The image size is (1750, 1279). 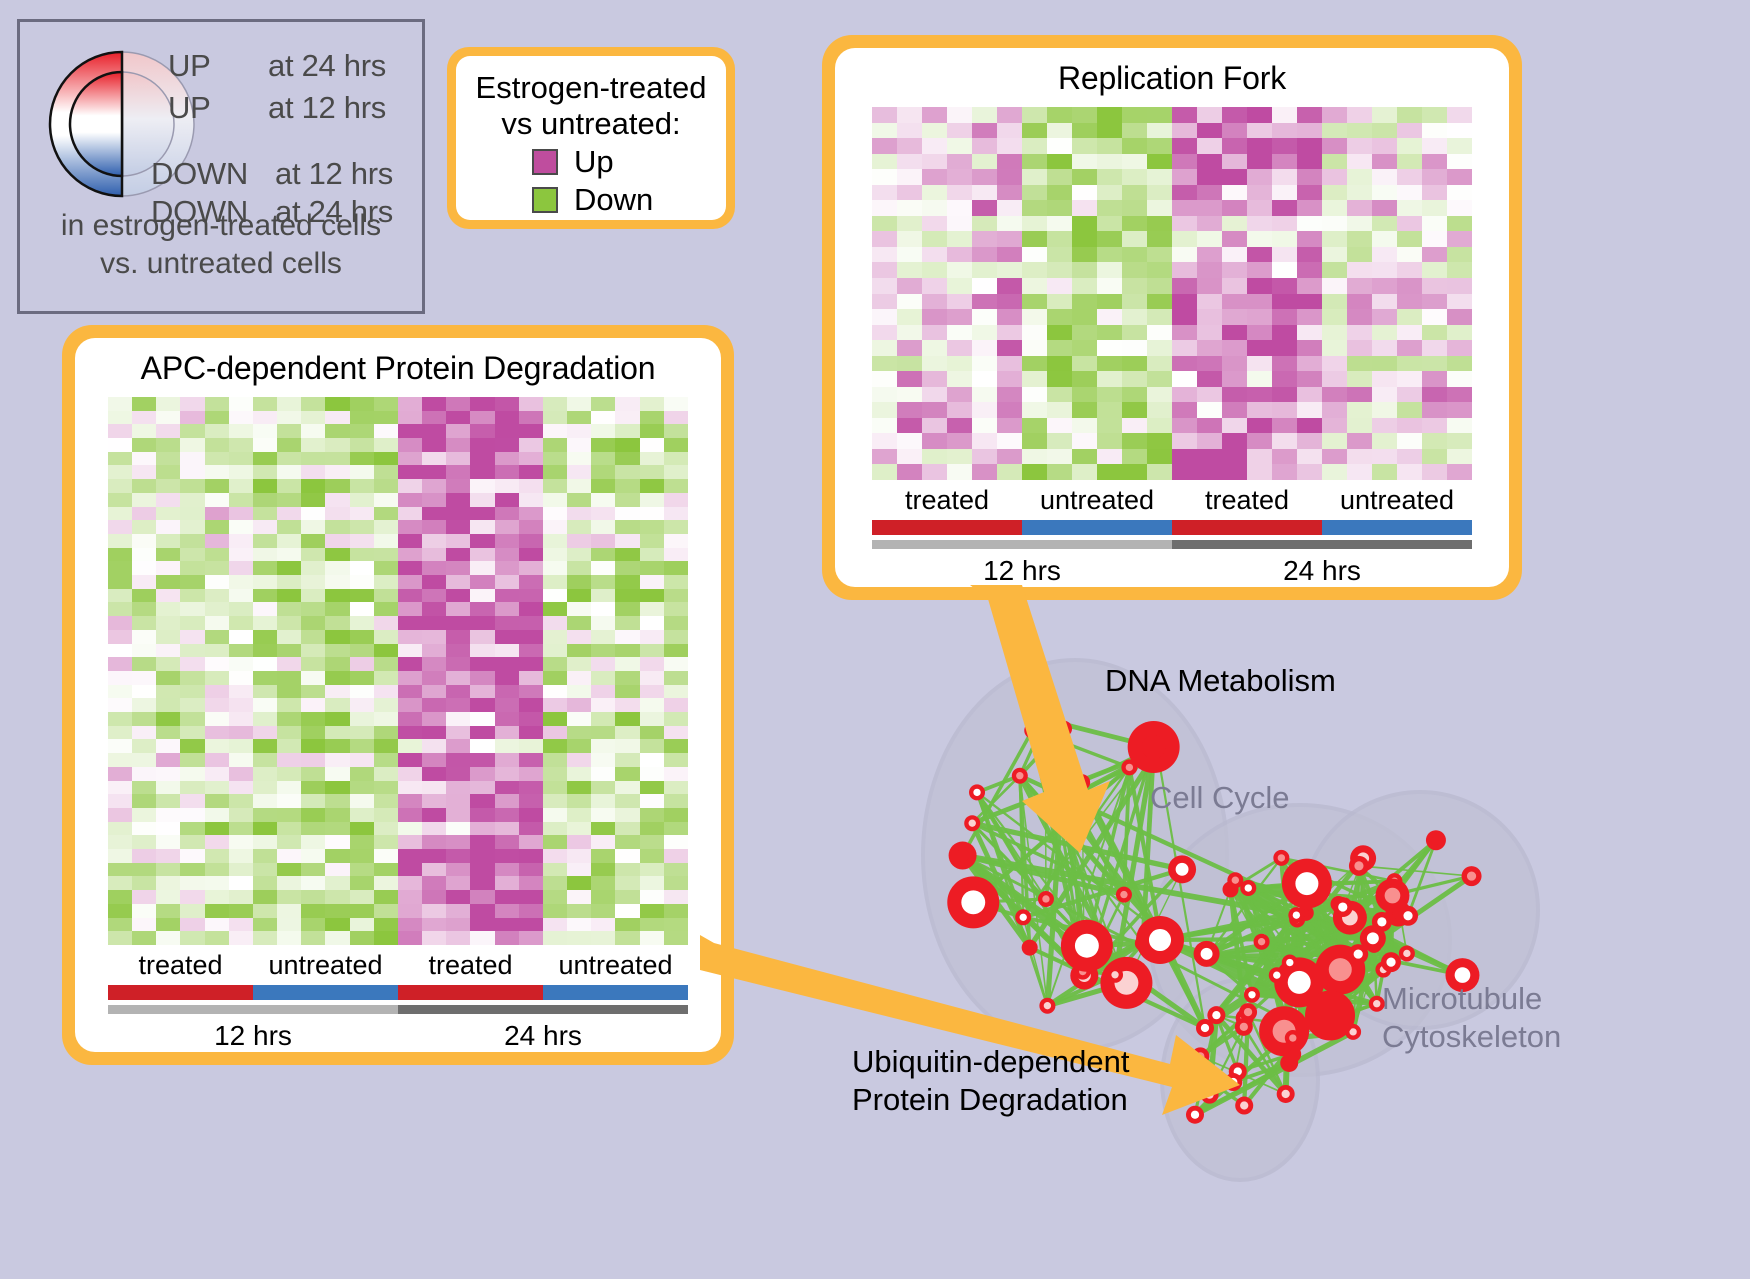 I want to click on legend-time-3: at 24 hrs, so click(x=334, y=211).